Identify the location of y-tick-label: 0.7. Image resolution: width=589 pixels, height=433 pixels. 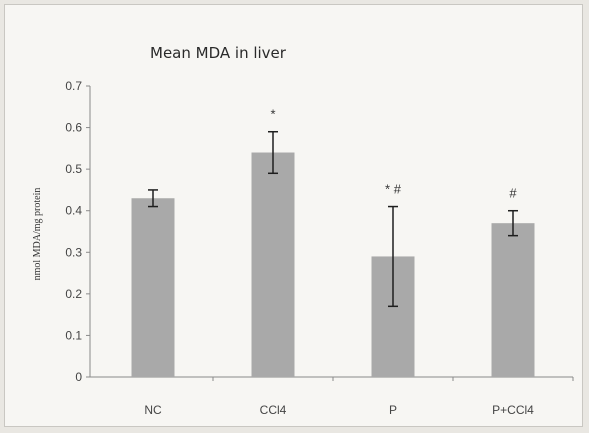
(73, 86).